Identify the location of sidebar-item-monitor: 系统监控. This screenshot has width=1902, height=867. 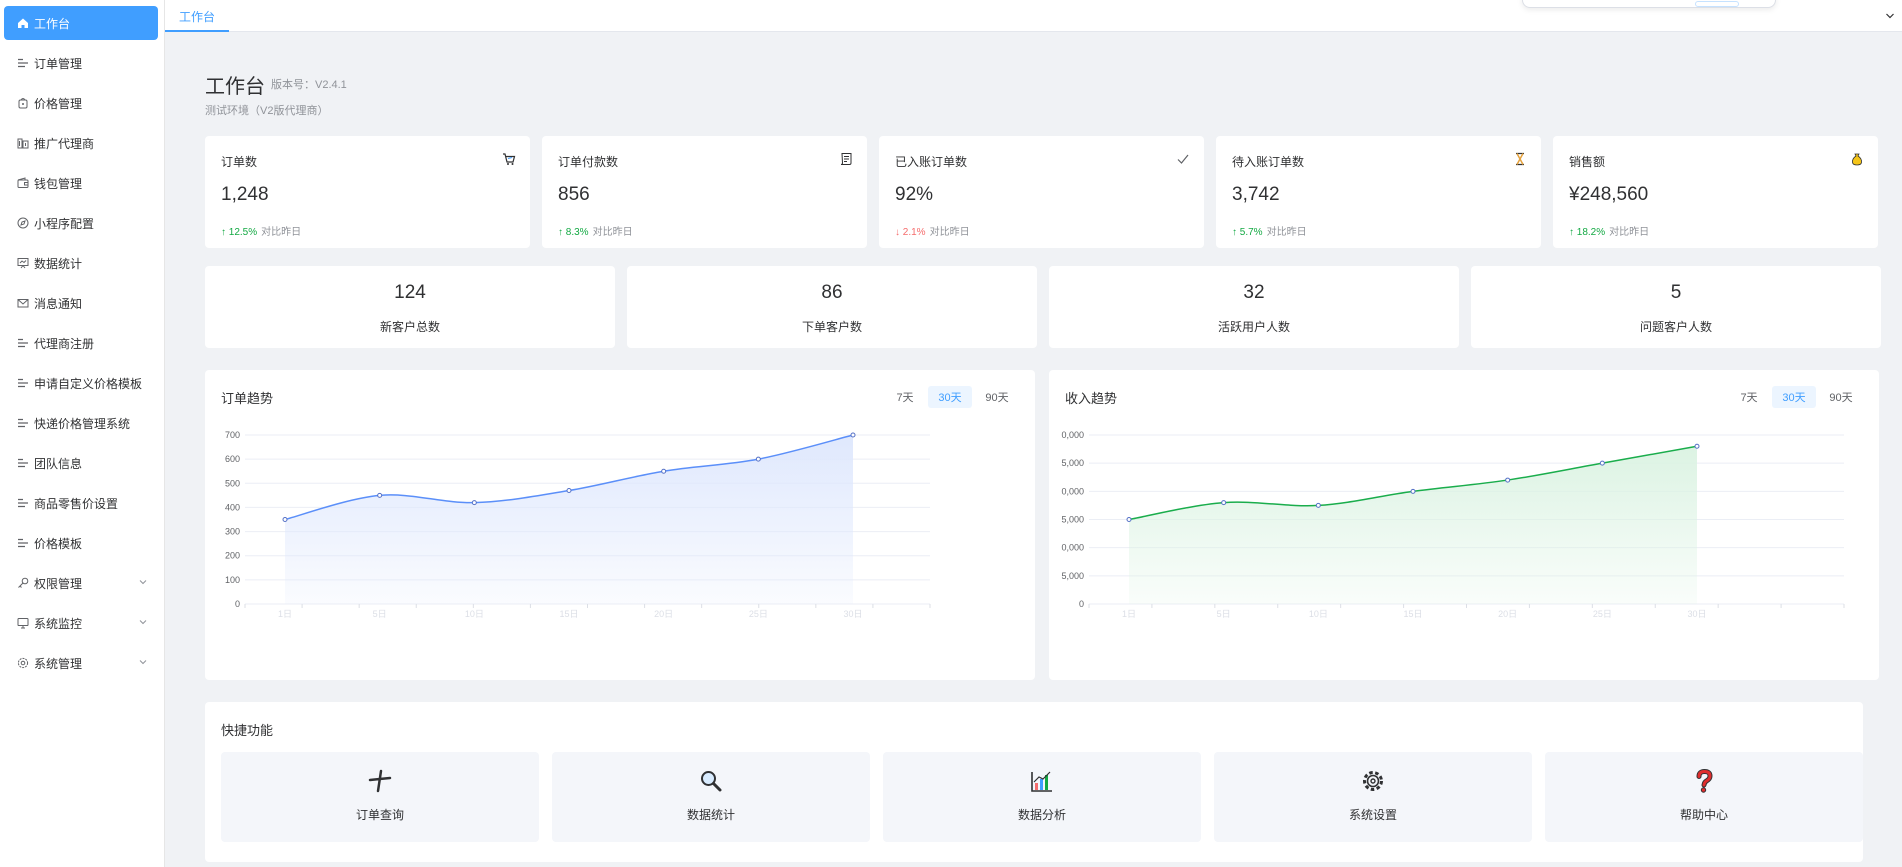
(81, 623).